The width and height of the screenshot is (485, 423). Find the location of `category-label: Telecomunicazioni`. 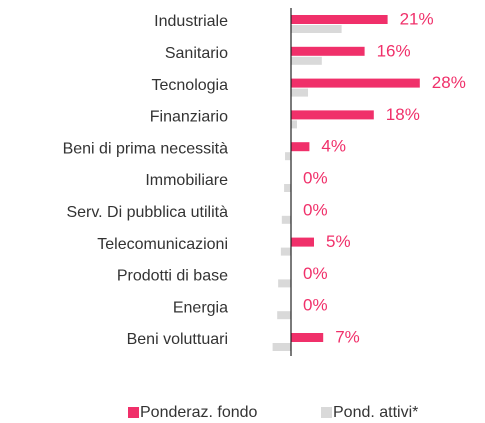

category-label: Telecomunicazioni is located at coordinates (162, 244).